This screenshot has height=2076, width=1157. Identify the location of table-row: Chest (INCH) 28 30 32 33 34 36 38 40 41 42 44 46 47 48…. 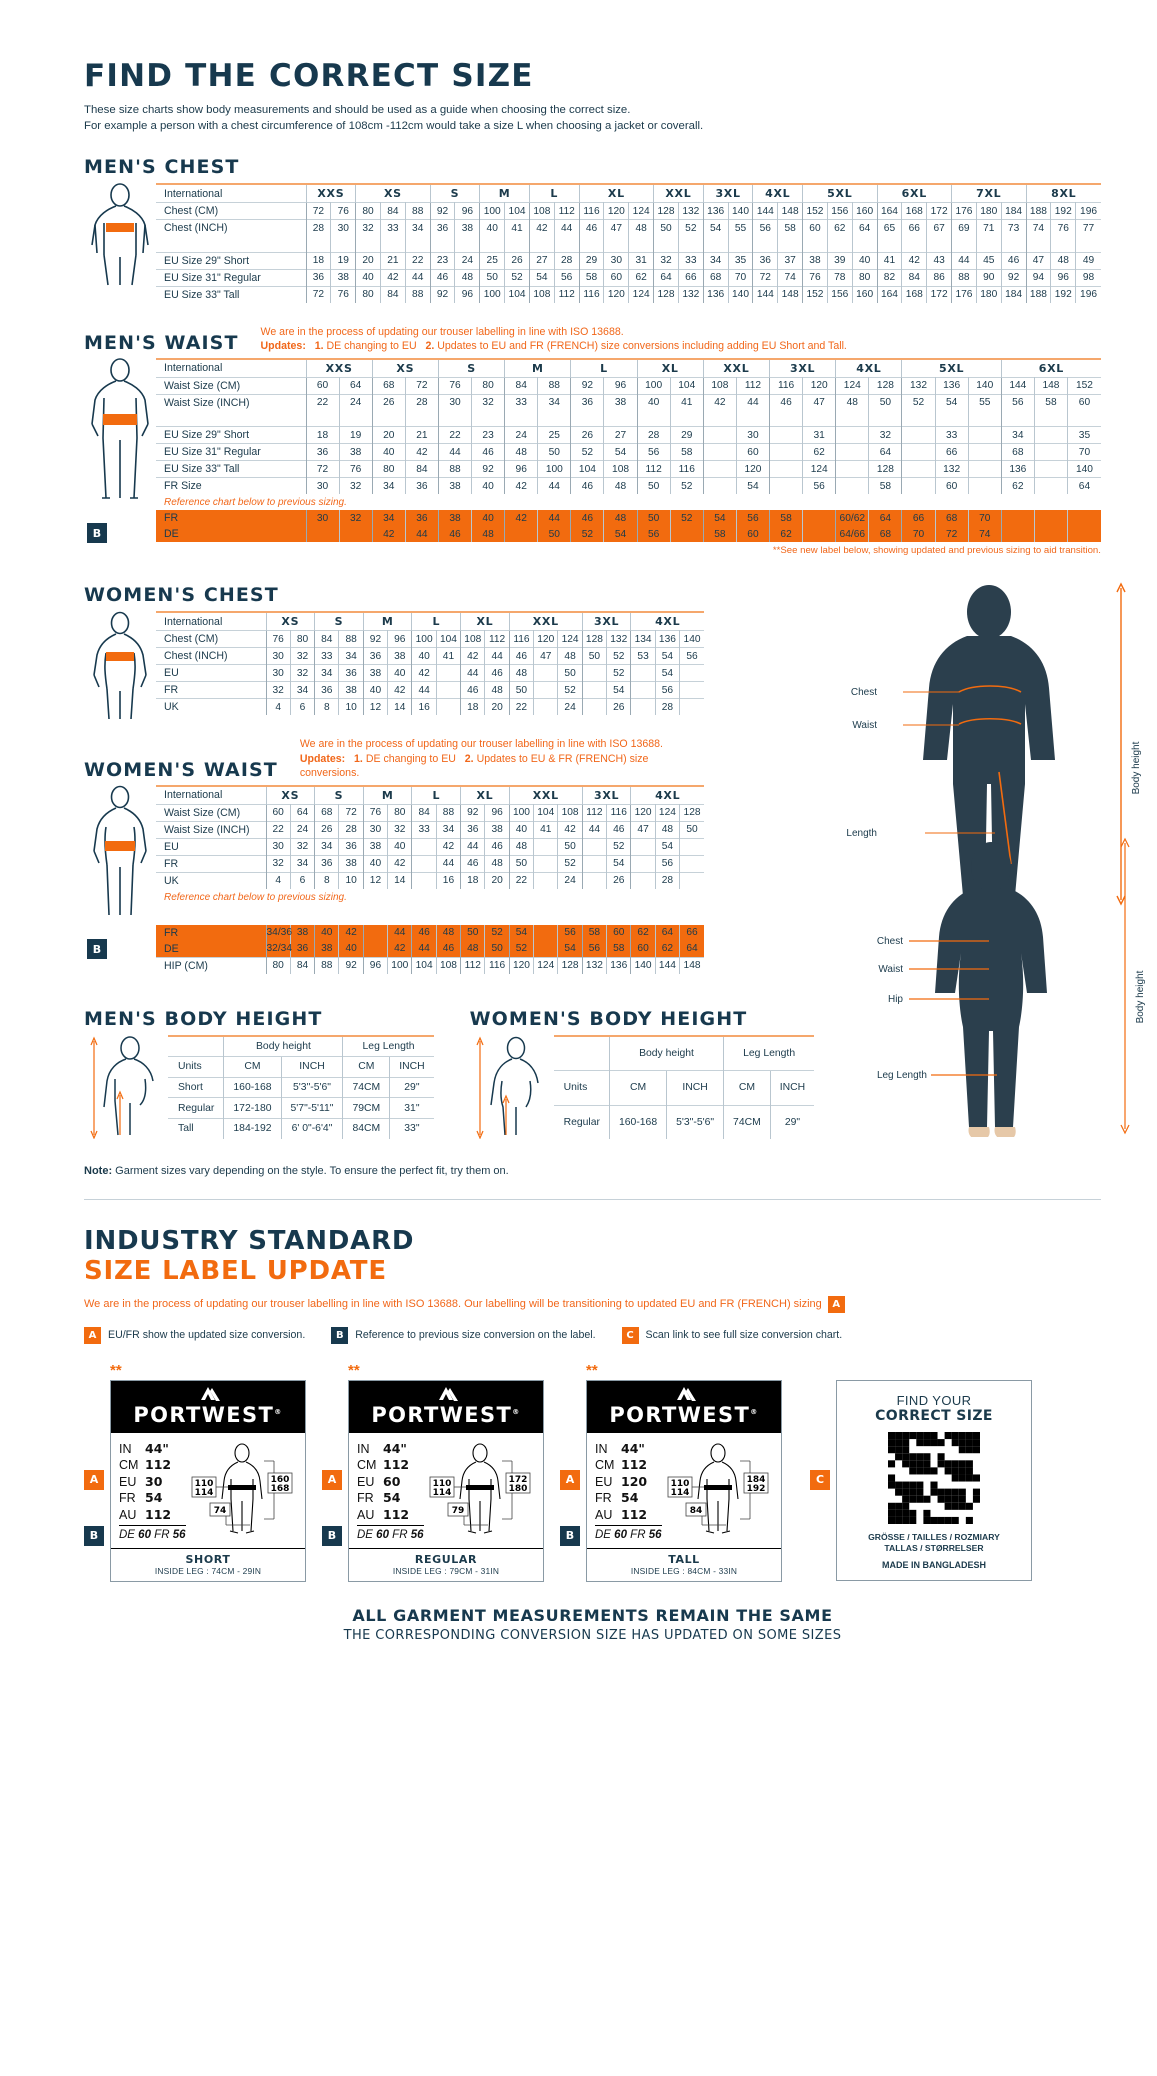
(628, 227).